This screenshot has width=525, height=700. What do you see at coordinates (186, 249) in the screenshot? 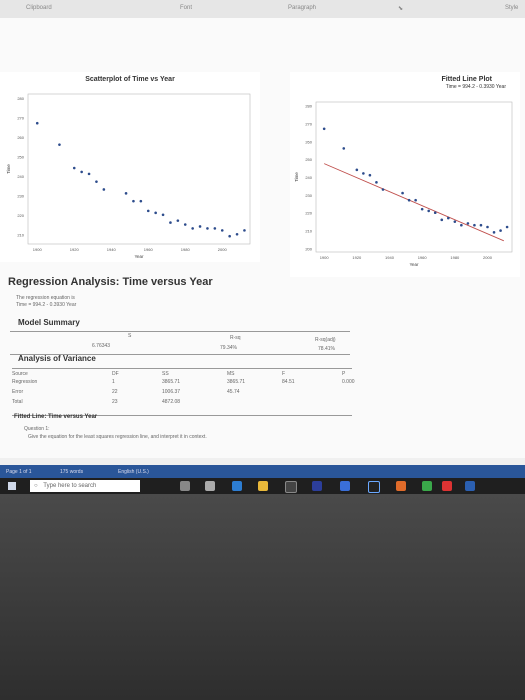
I see `scatter-xtick-label: 1980` at bounding box center [186, 249].